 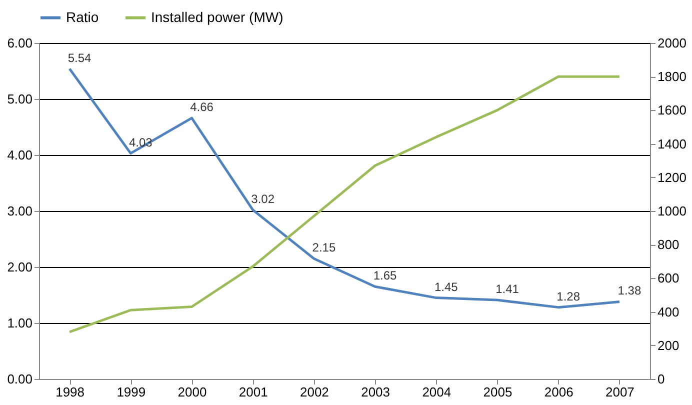 What do you see at coordinates (672, 177) in the screenshot?
I see `y2-tick-label: 1200` at bounding box center [672, 177].